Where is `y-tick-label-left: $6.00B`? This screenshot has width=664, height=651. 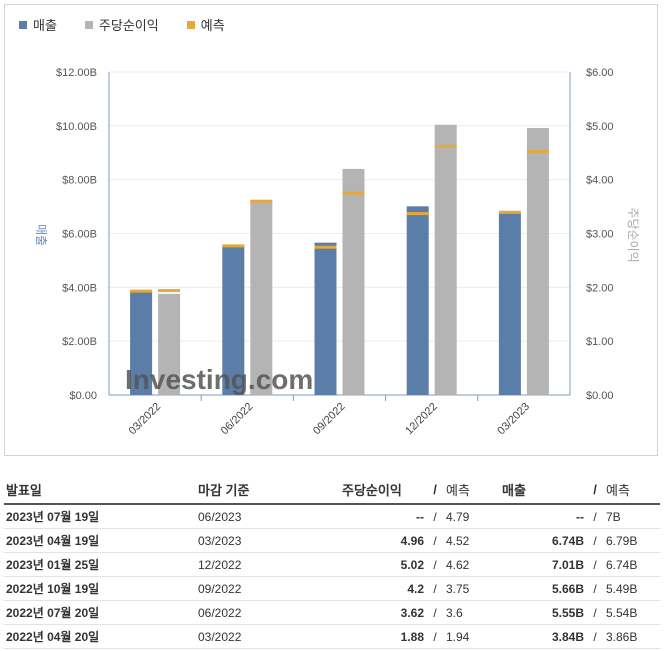 y-tick-label-left: $6.00B is located at coordinates (79, 235).